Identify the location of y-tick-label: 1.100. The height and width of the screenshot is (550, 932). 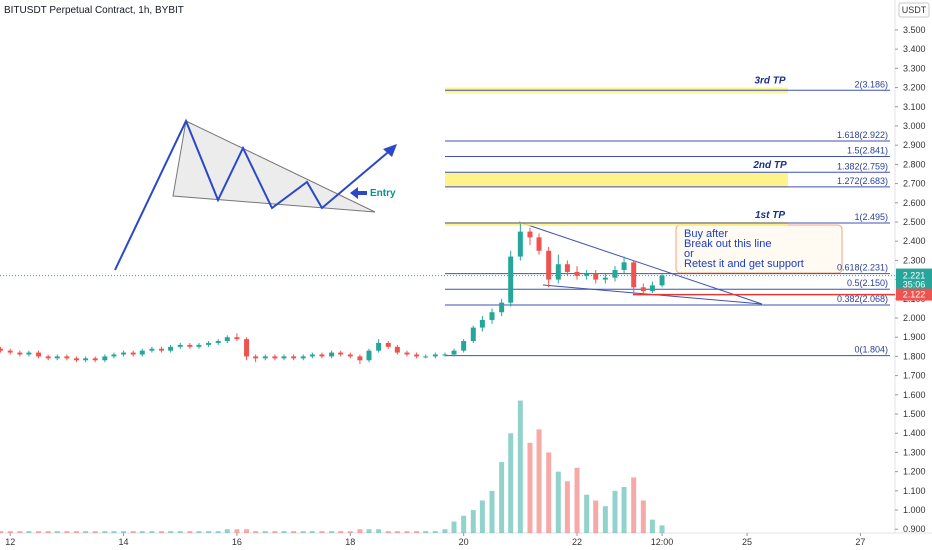
(914, 491).